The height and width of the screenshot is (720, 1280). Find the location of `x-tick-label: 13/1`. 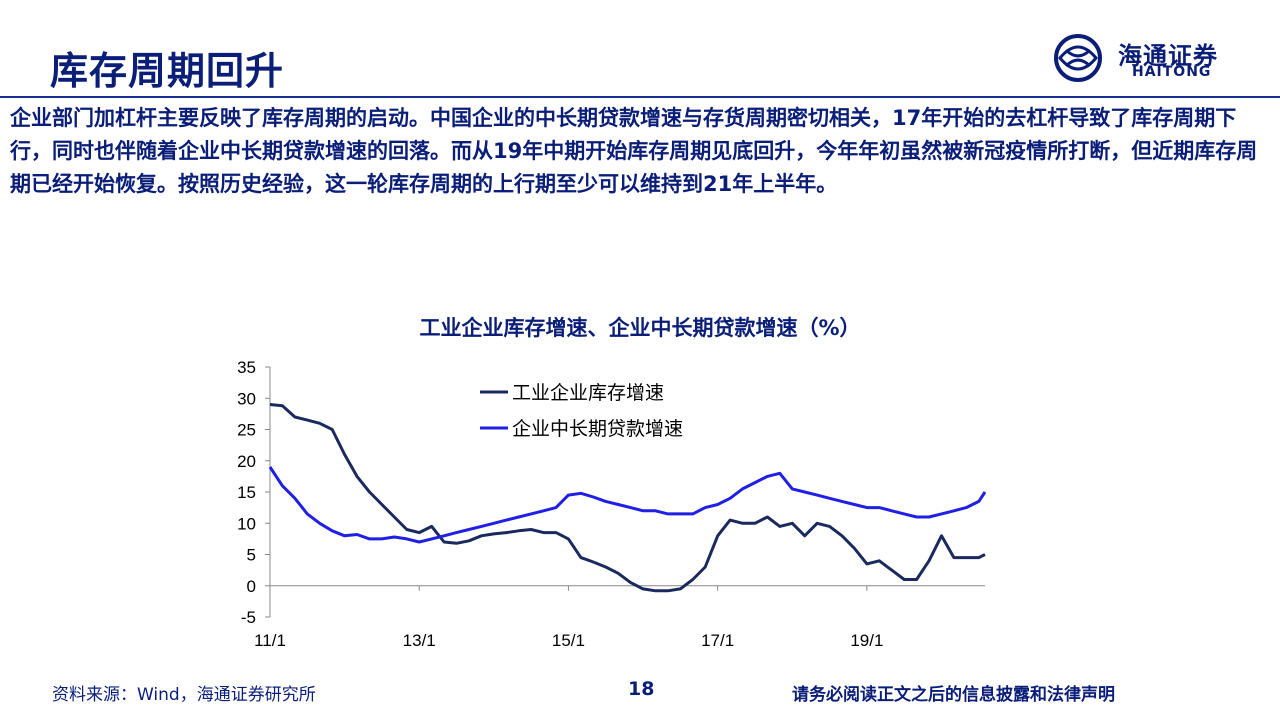

x-tick-label: 13/1 is located at coordinates (419, 640).